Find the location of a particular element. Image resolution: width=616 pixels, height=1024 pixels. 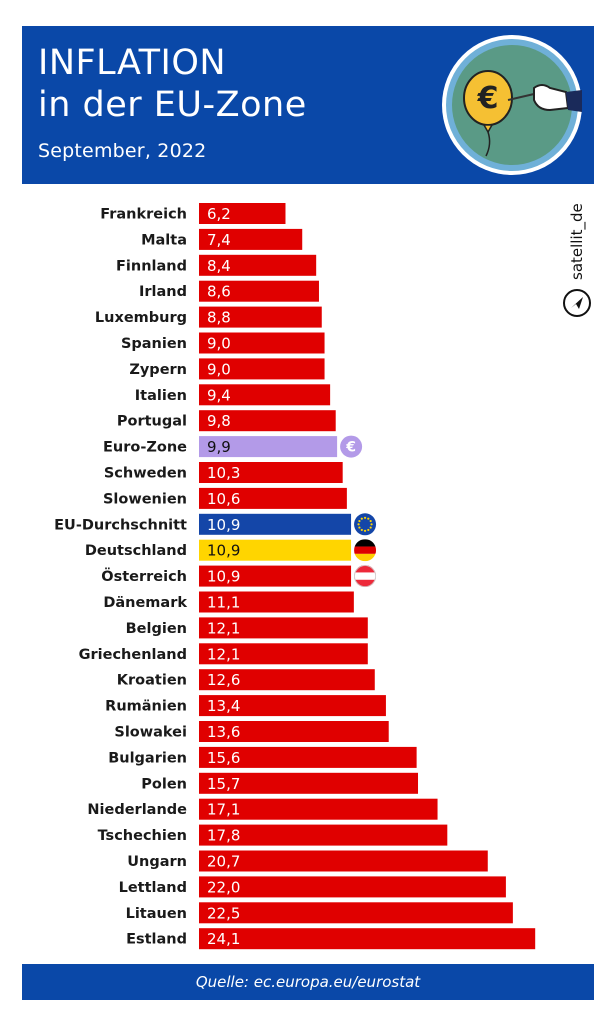

value-label: 9,8 is located at coordinates (219, 421).